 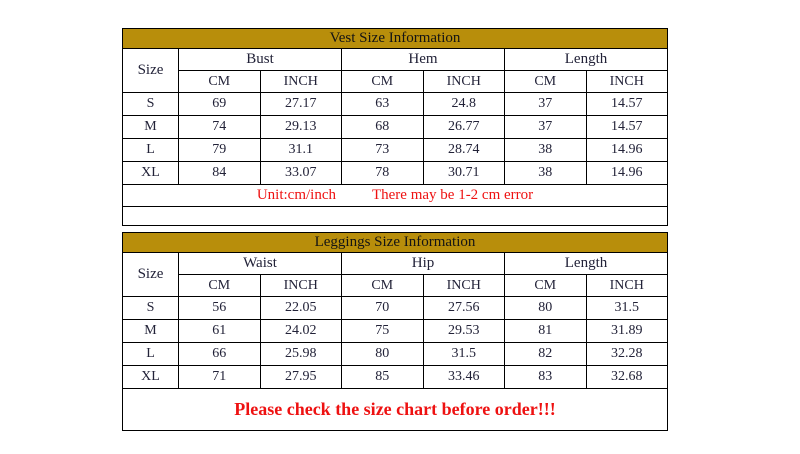 I want to click on vest-empty-cell, so click(x=395, y=216).